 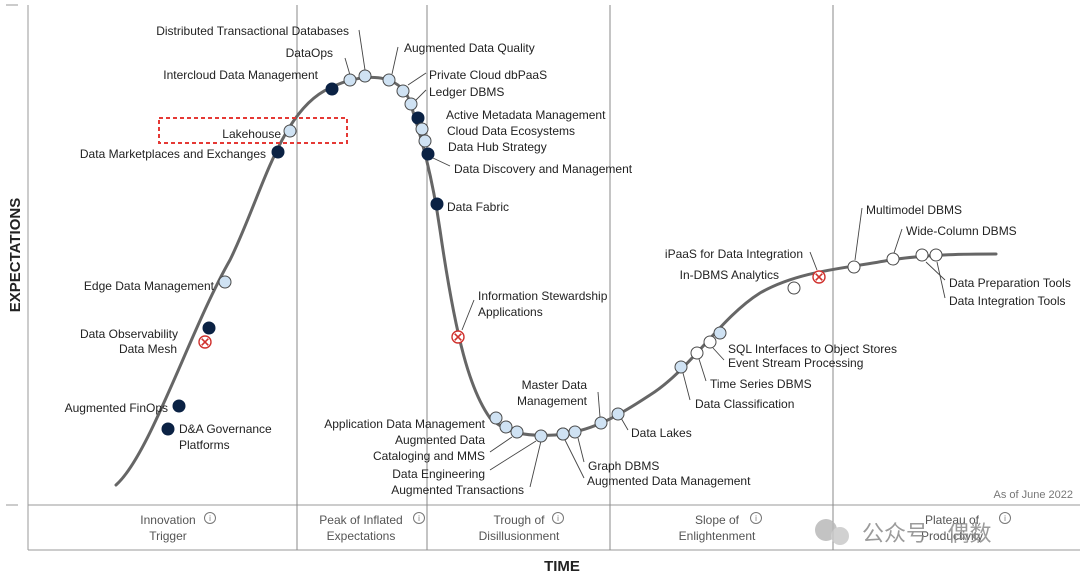 What do you see at coordinates (403, 91) in the screenshot?
I see `marker-private-cloud-dbpaas` at bounding box center [403, 91].